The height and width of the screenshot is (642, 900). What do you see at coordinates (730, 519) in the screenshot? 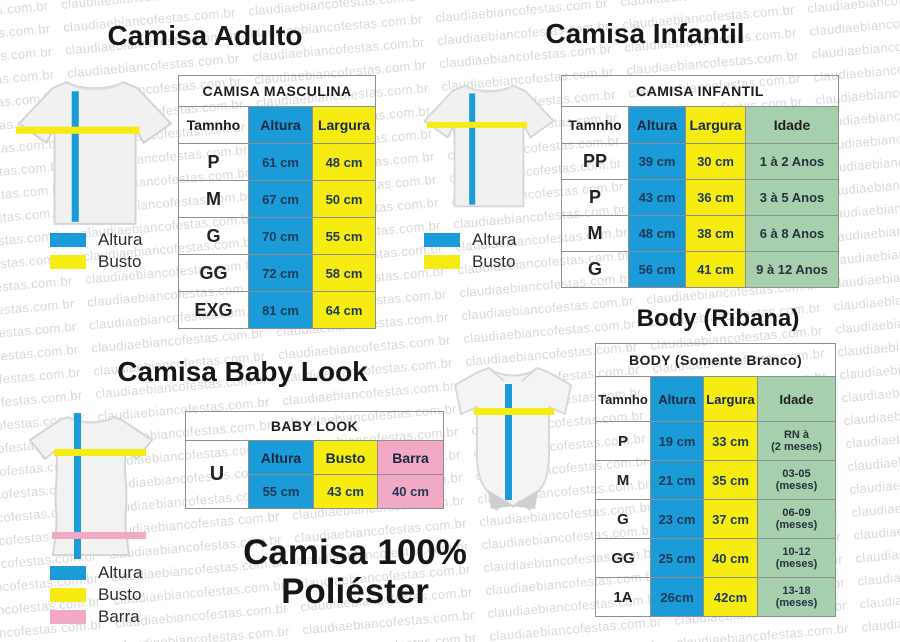
I see `cell-largura: 37 cm` at bounding box center [730, 519].